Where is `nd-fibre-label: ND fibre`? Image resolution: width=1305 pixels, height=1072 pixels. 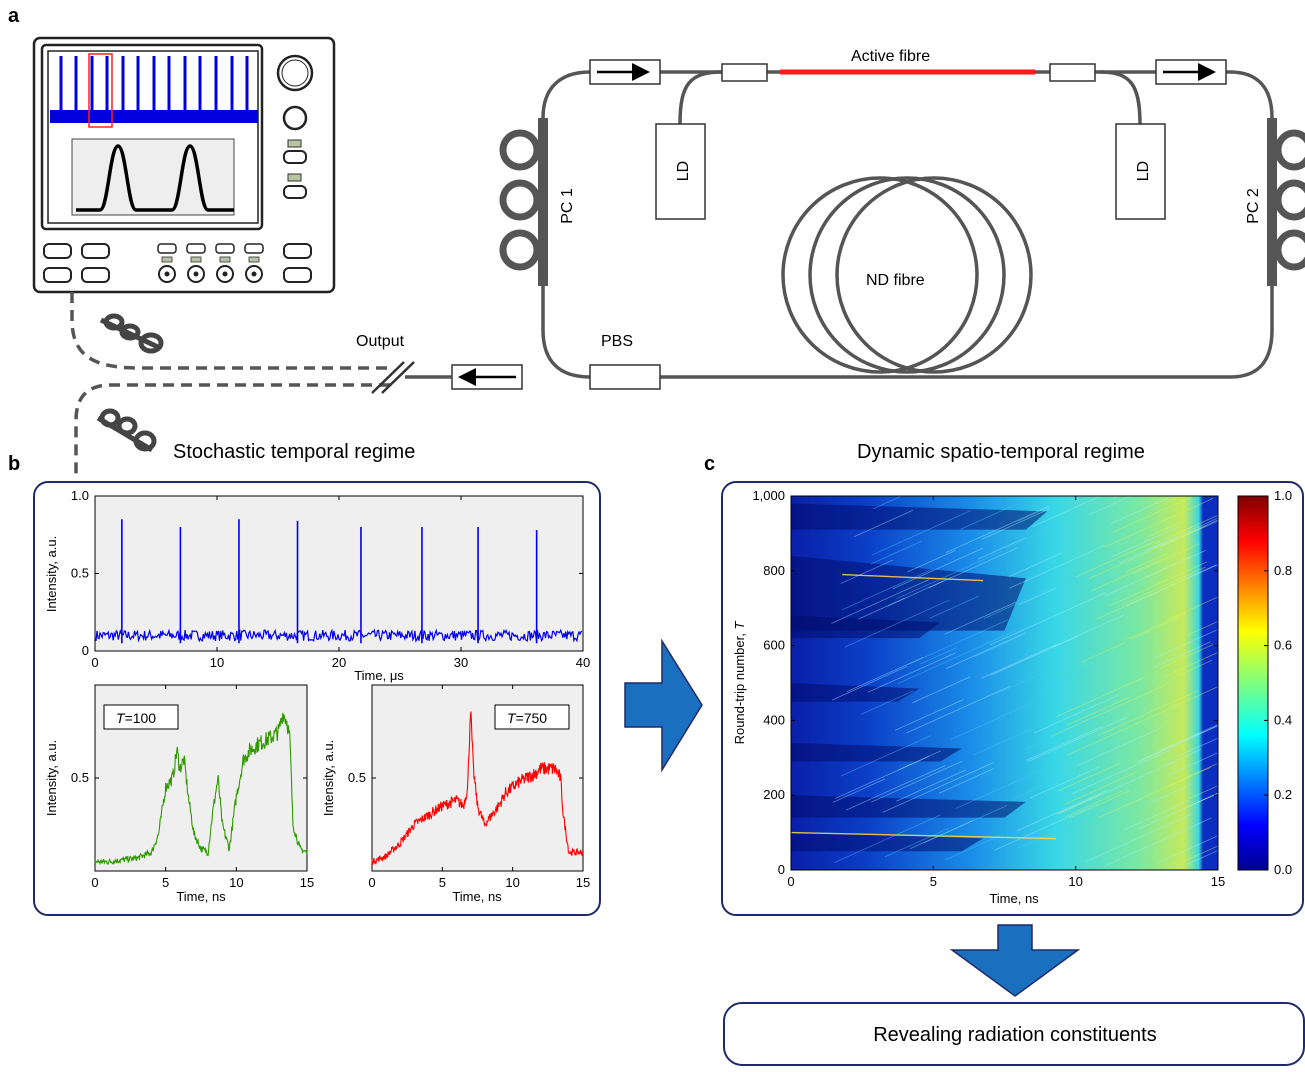 nd-fibre-label: ND fibre is located at coordinates (895, 280).